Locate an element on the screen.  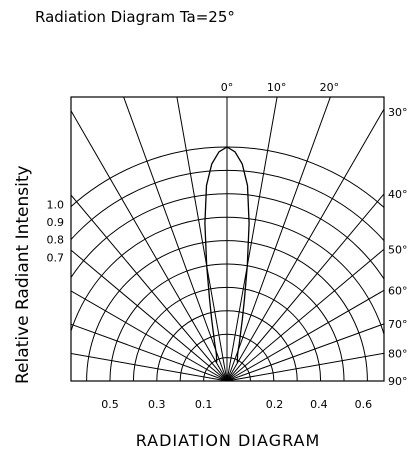
angle-label-right: 50° is located at coordinates (398, 249).